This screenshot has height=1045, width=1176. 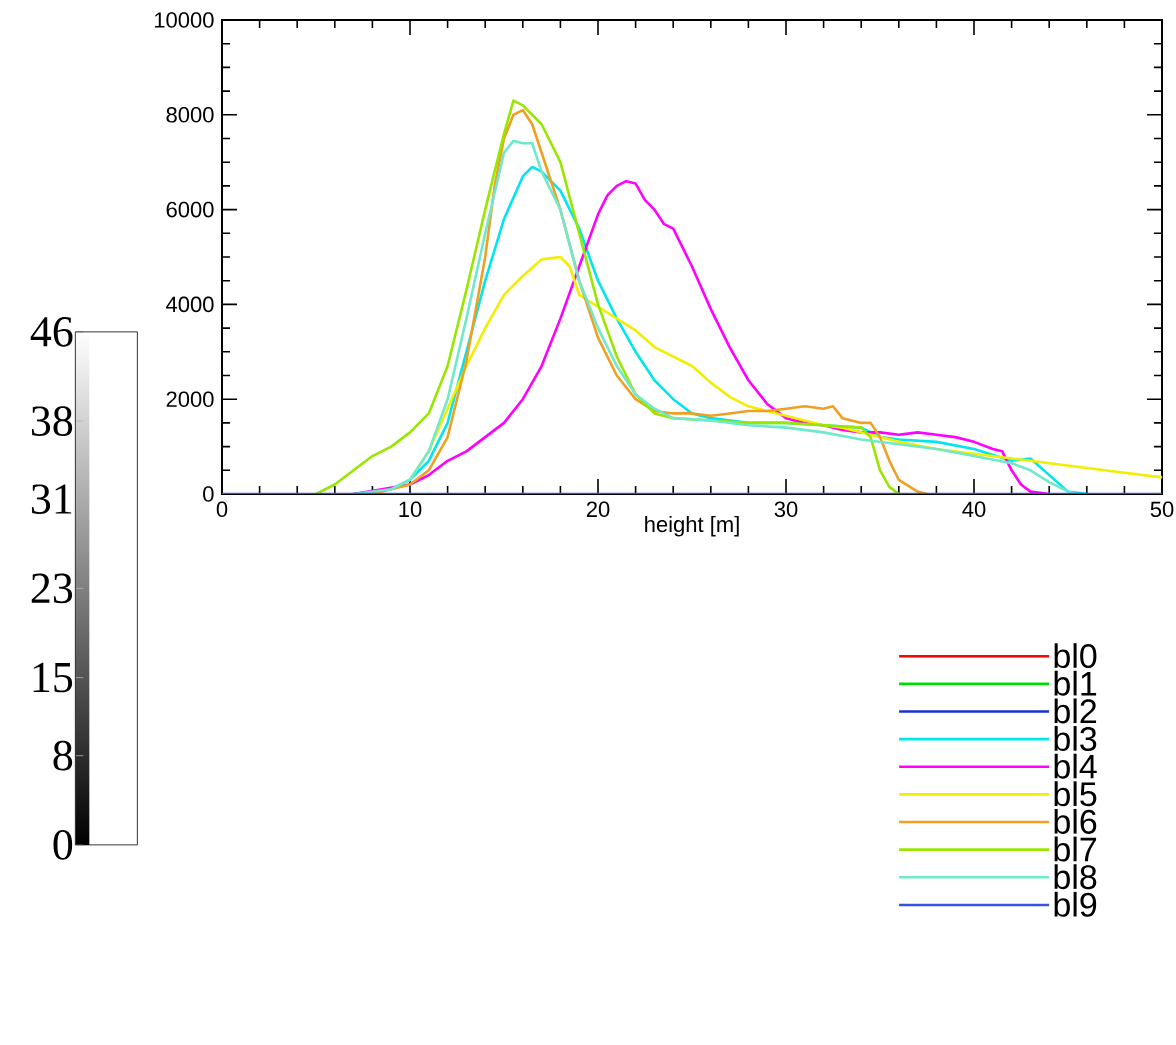 What do you see at coordinates (1075, 821) in the screenshot?
I see `legend-label: bl6` at bounding box center [1075, 821].